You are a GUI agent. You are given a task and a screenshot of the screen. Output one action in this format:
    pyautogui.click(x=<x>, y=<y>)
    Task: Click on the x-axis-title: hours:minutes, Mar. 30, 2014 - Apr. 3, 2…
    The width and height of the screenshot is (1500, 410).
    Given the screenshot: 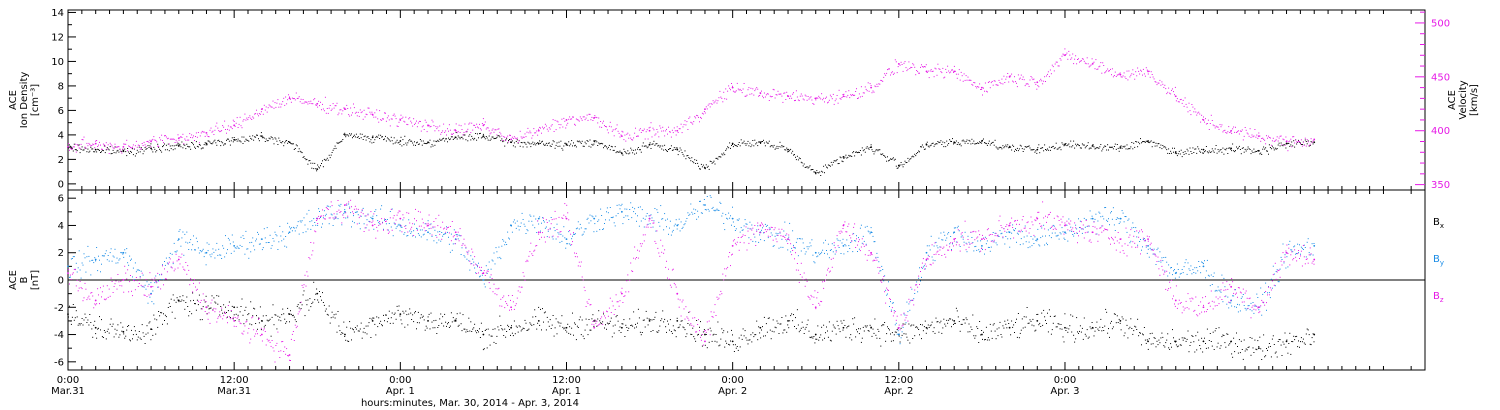 What is the action you would take?
    pyautogui.click(x=470, y=403)
    